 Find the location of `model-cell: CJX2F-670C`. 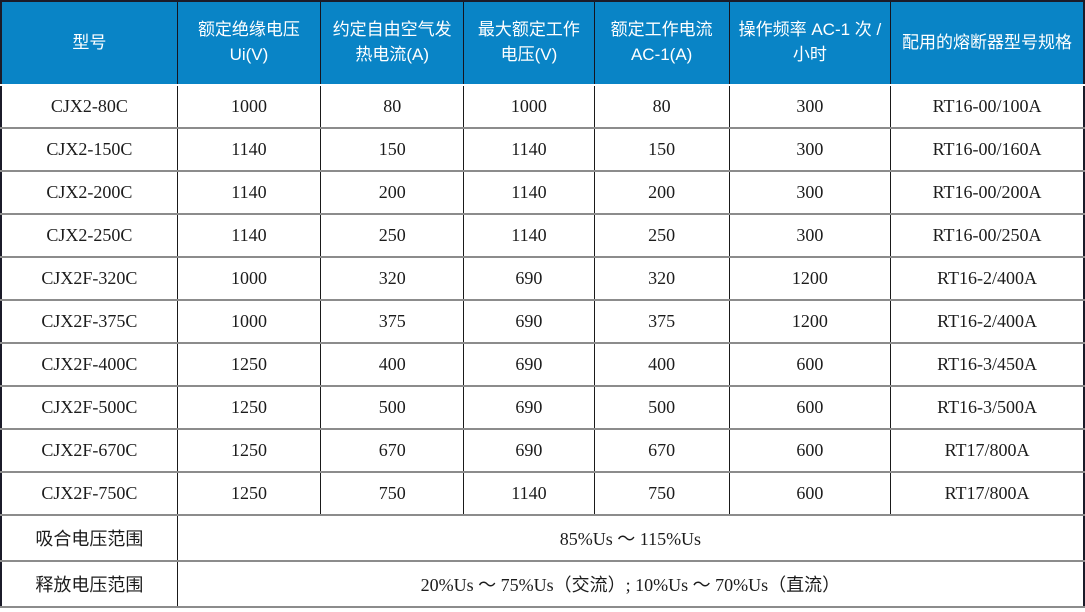

model-cell: CJX2F-670C is located at coordinates (89, 450).